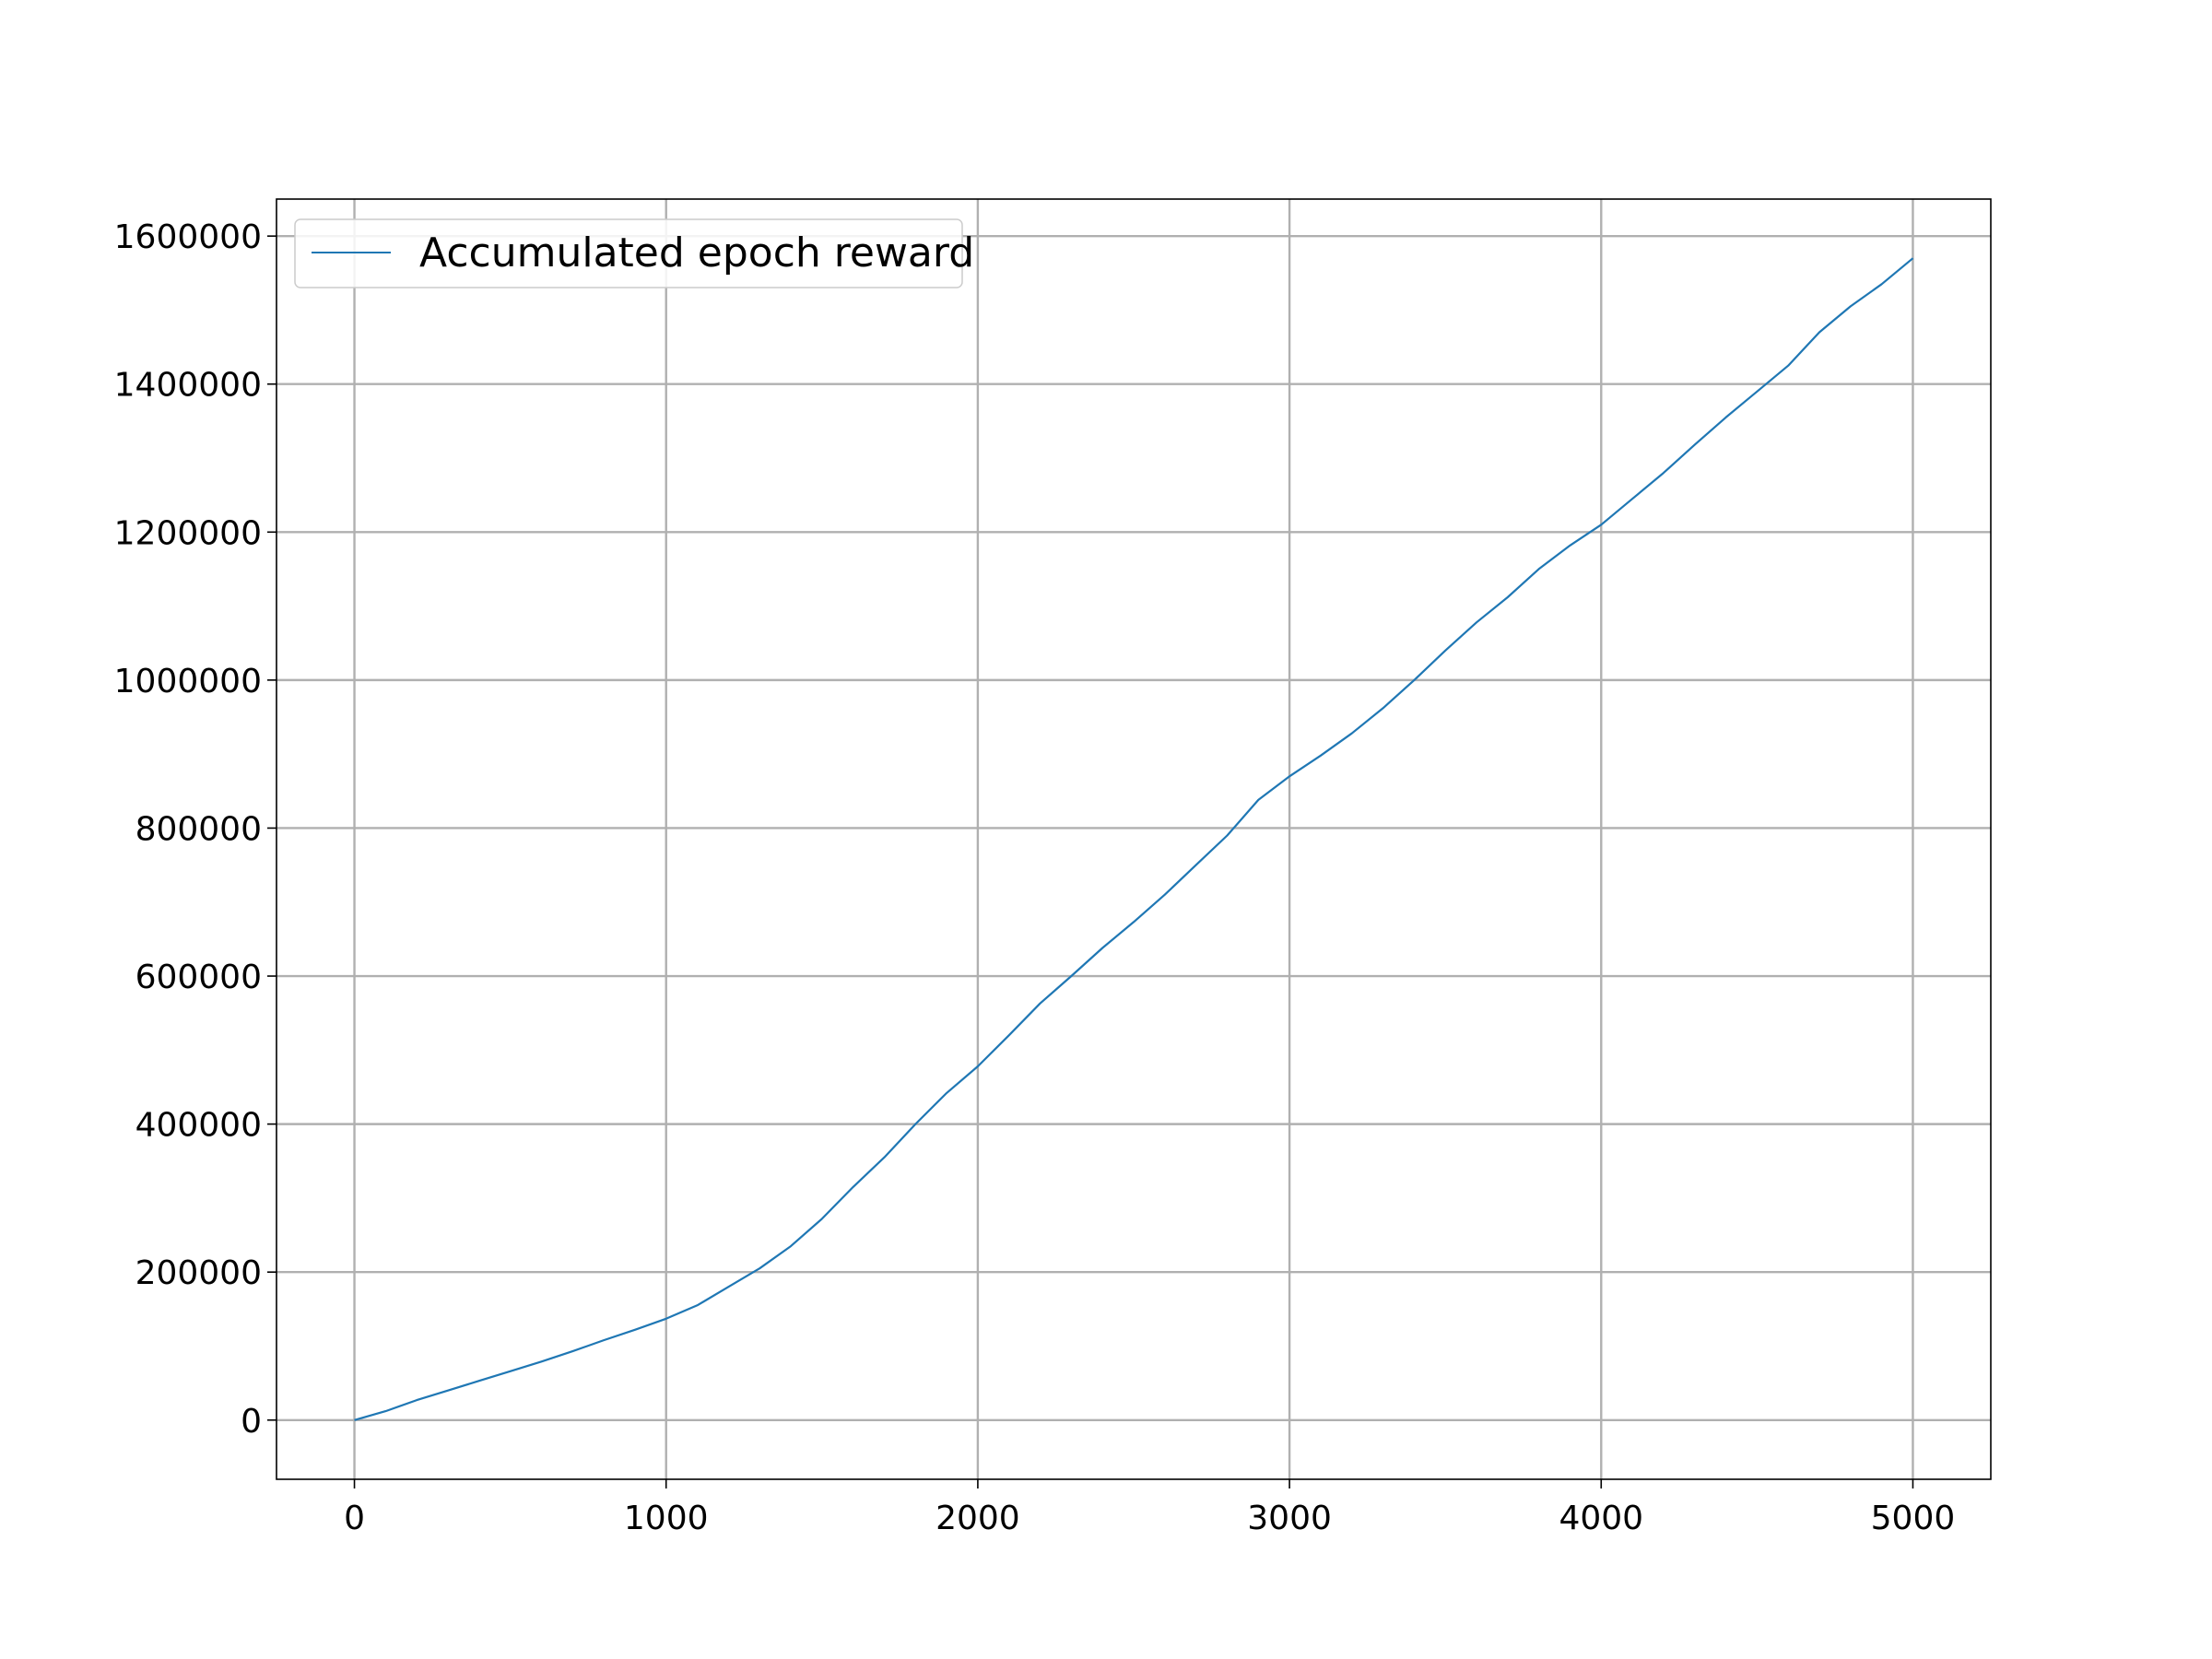  Describe the element at coordinates (251, 1422) in the screenshot. I see `y-tick-label: 0` at that location.